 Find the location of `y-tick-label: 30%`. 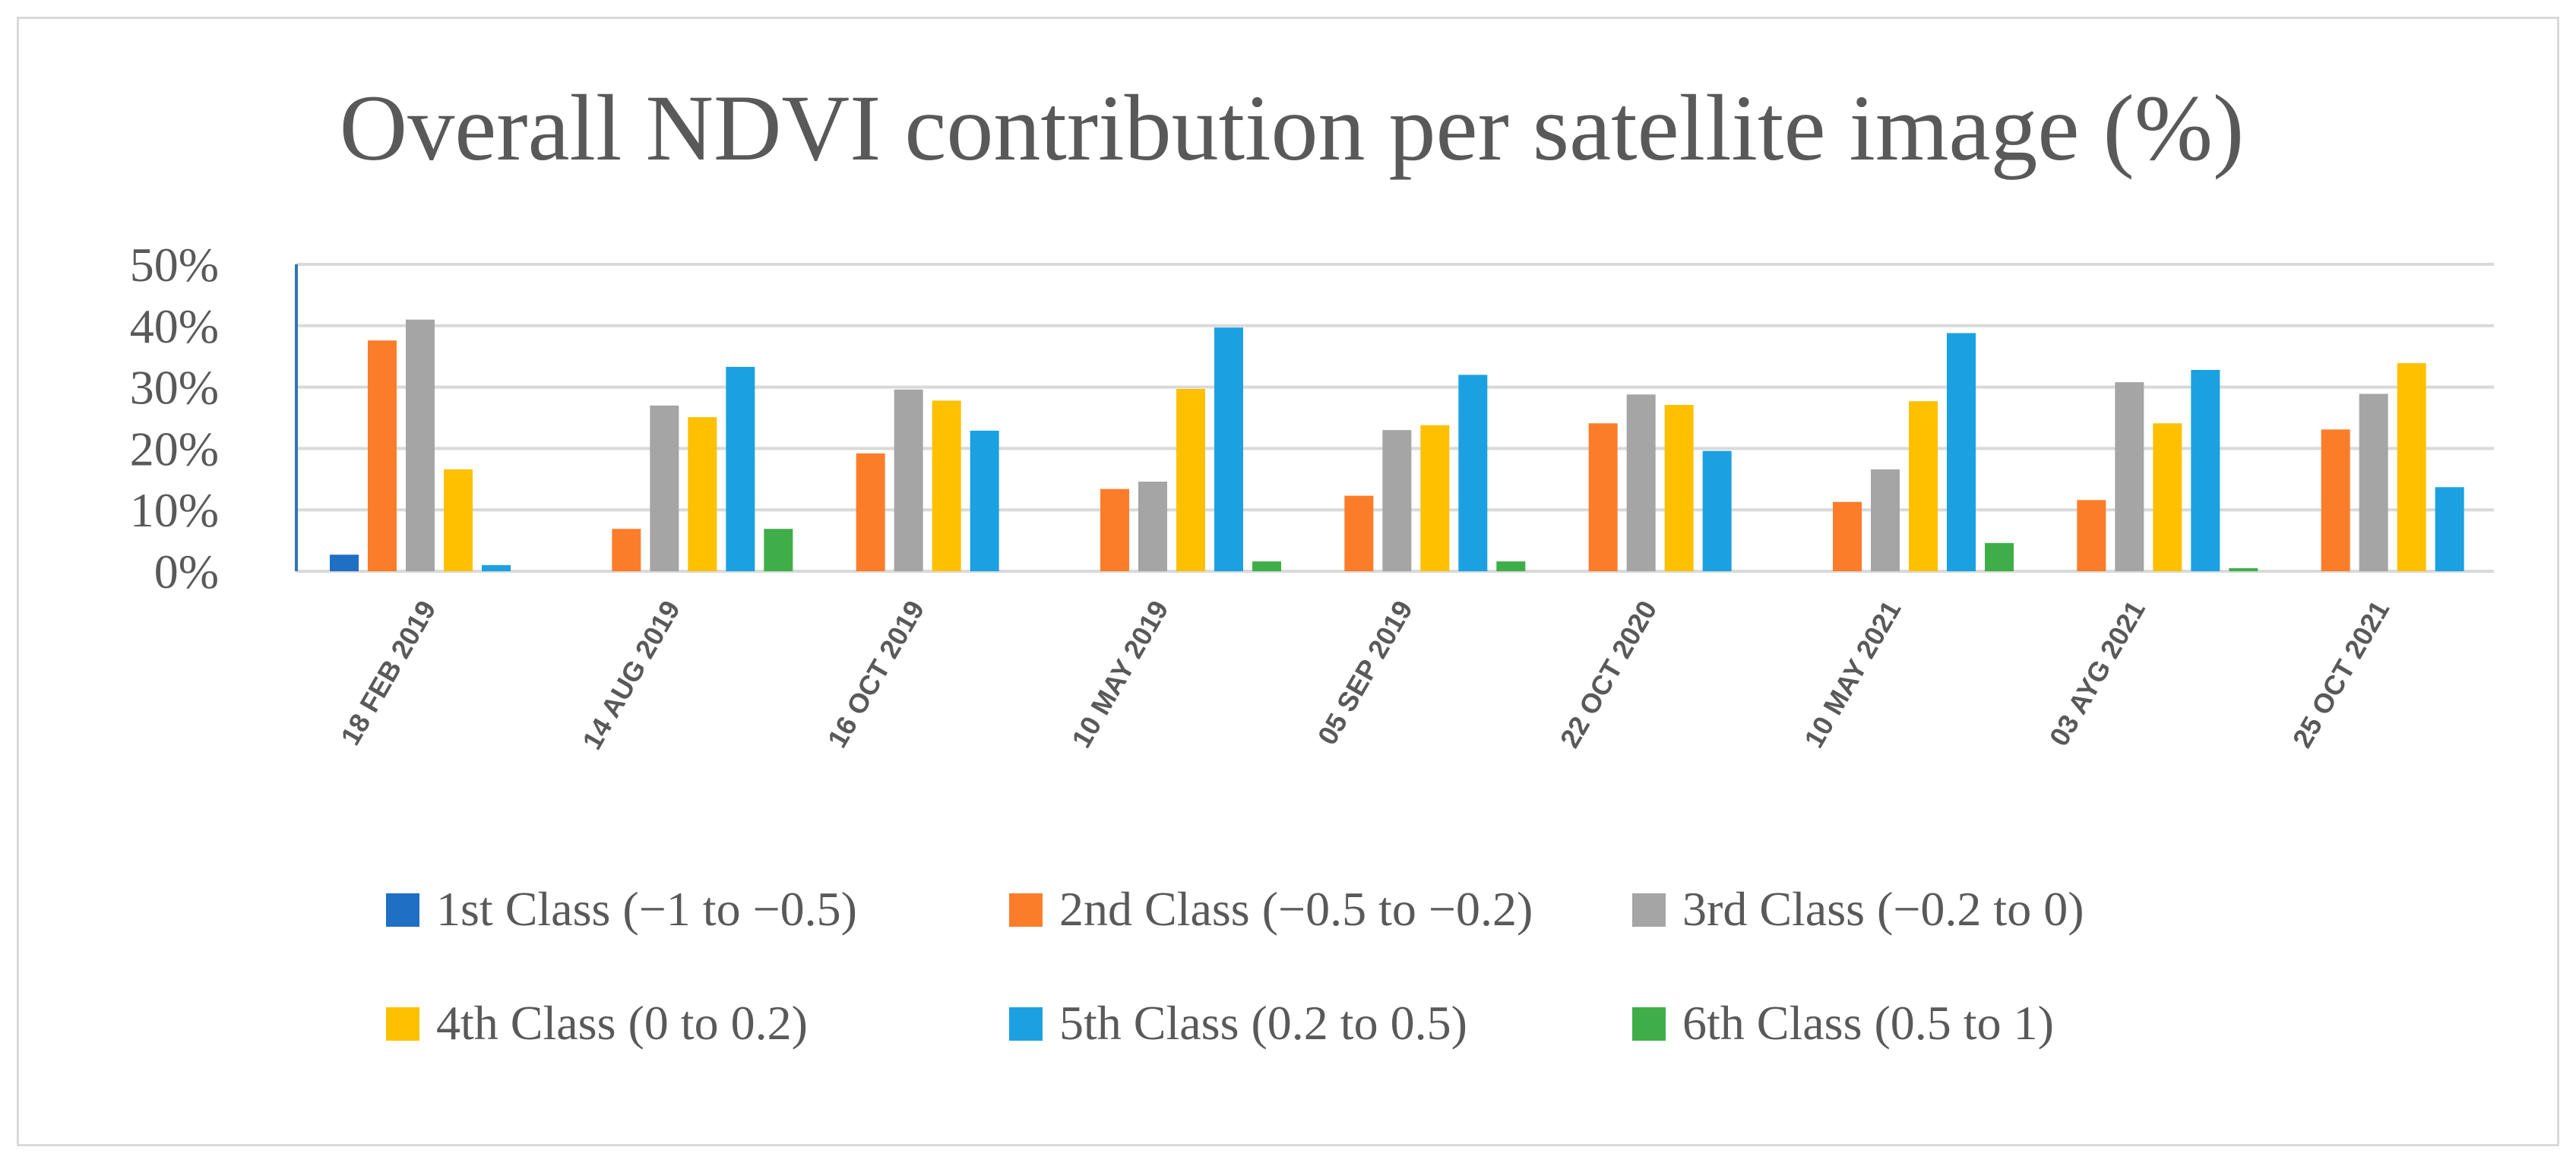

y-tick-label: 30% is located at coordinates (175, 388).